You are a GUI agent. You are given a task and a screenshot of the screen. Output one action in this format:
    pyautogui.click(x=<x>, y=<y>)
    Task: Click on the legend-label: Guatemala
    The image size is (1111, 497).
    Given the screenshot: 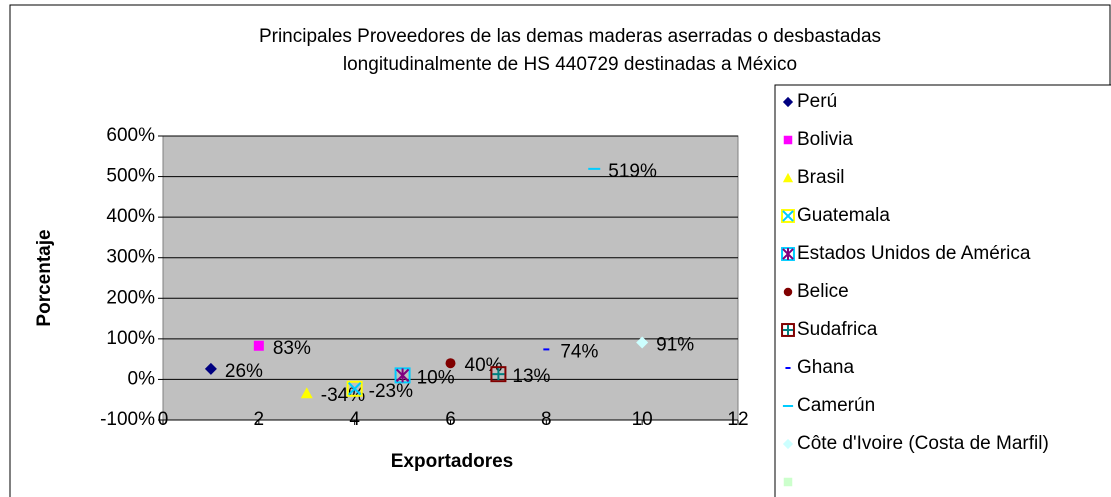 What is the action you would take?
    pyautogui.click(x=843, y=215)
    